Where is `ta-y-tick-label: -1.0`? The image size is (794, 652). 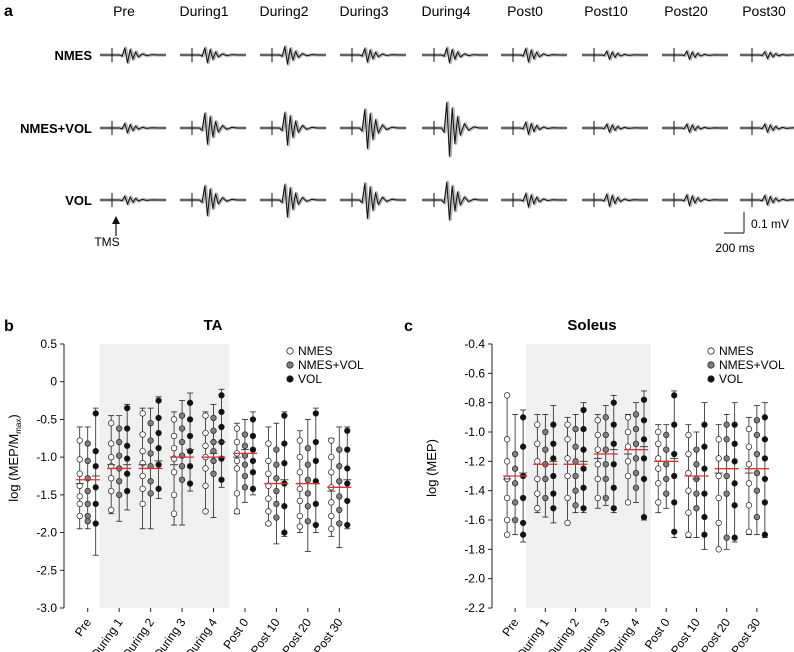
ta-y-tick-label: -1.0 is located at coordinates (46, 457).